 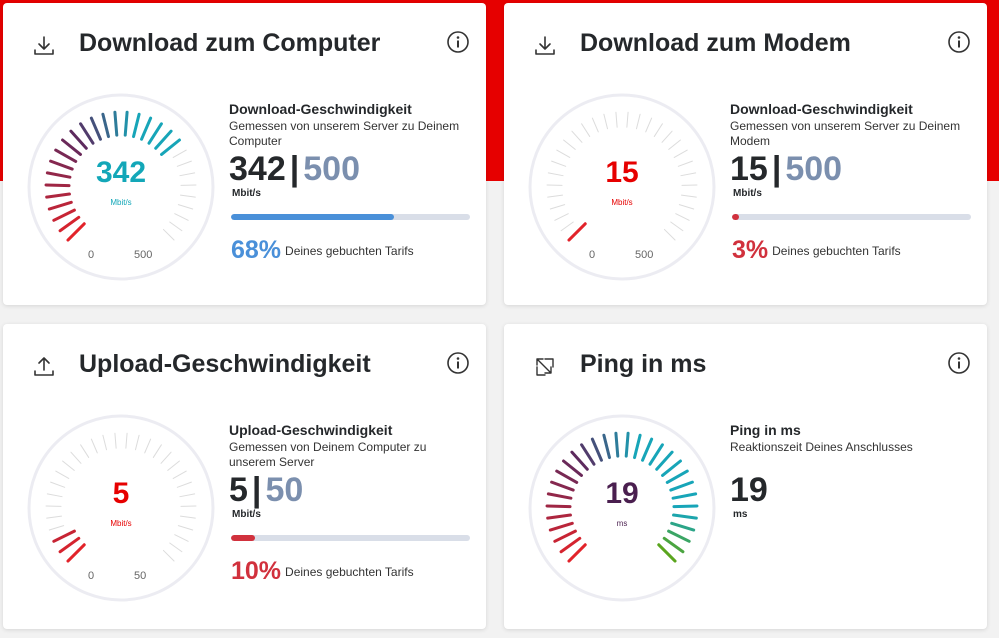 I want to click on metric-heading: Upload-Geschwindigkeit, so click(x=311, y=430).